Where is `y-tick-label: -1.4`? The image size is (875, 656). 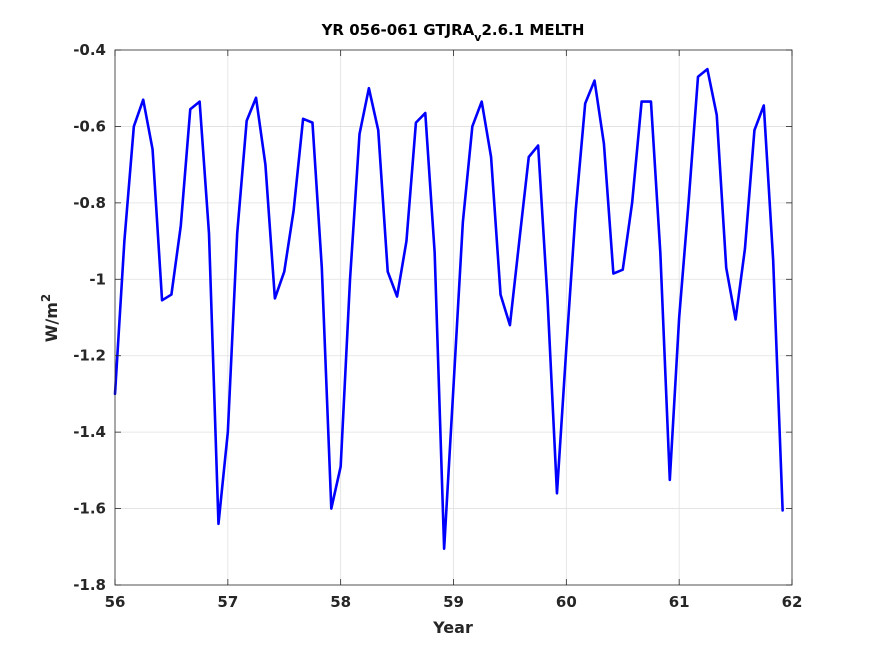 y-tick-label: -1.4 is located at coordinates (89, 432).